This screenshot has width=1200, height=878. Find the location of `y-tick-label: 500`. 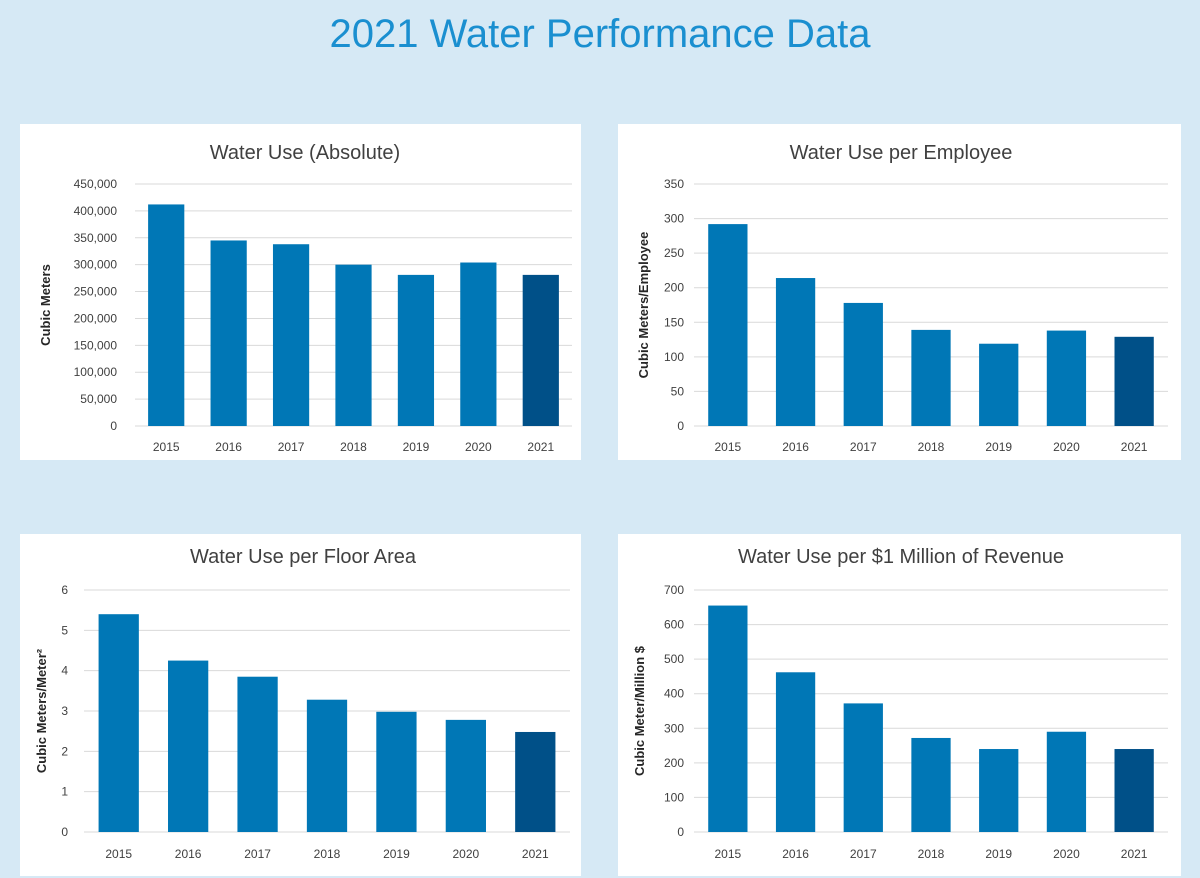

y-tick-label: 500 is located at coordinates (674, 659).